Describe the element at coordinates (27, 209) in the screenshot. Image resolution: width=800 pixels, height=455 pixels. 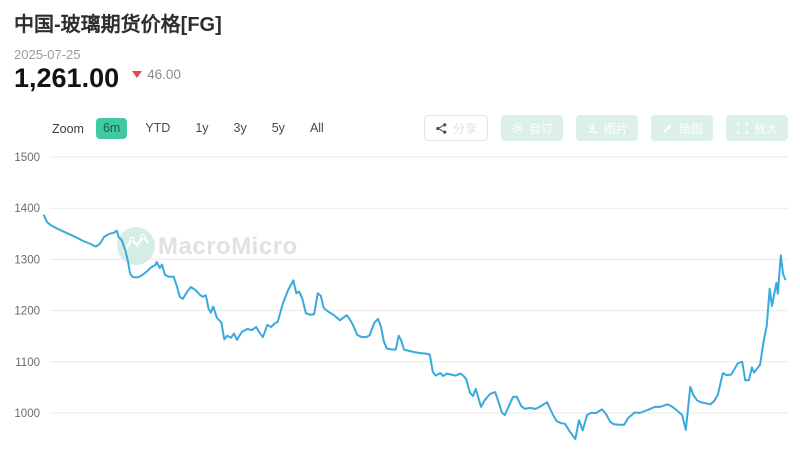
I see `y-axis-label: 1400` at that location.